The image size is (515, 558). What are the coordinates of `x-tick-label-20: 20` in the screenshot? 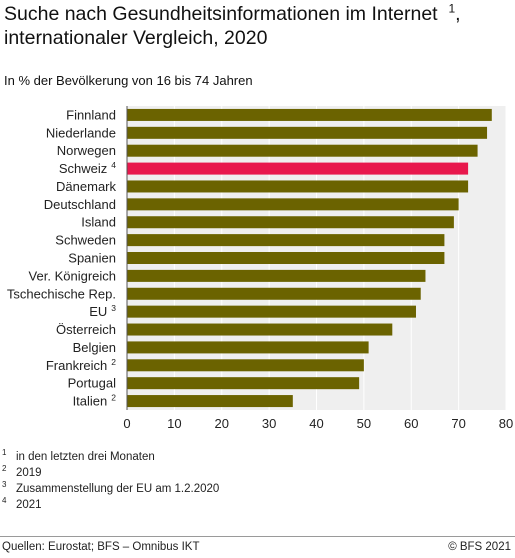 It's located at (222, 423).